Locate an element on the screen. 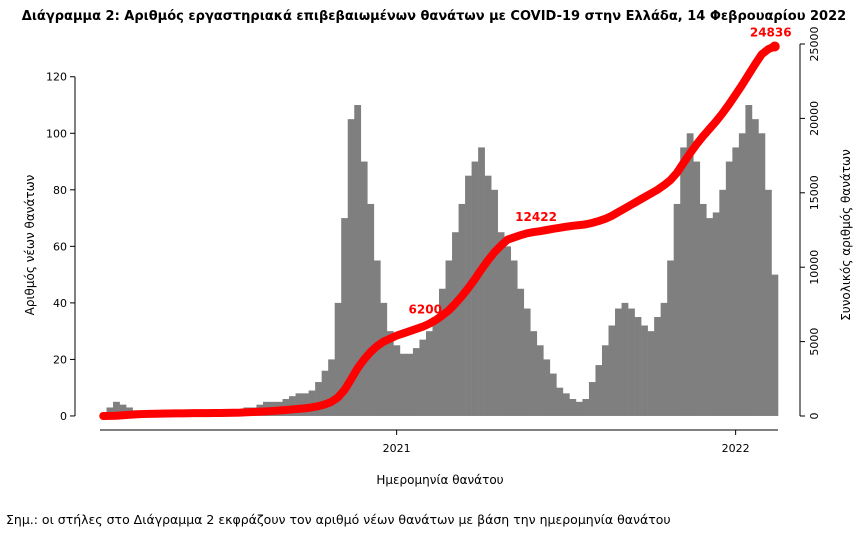 The width and height of the screenshot is (868, 539). y-tick-label: 0 is located at coordinates (63, 416).